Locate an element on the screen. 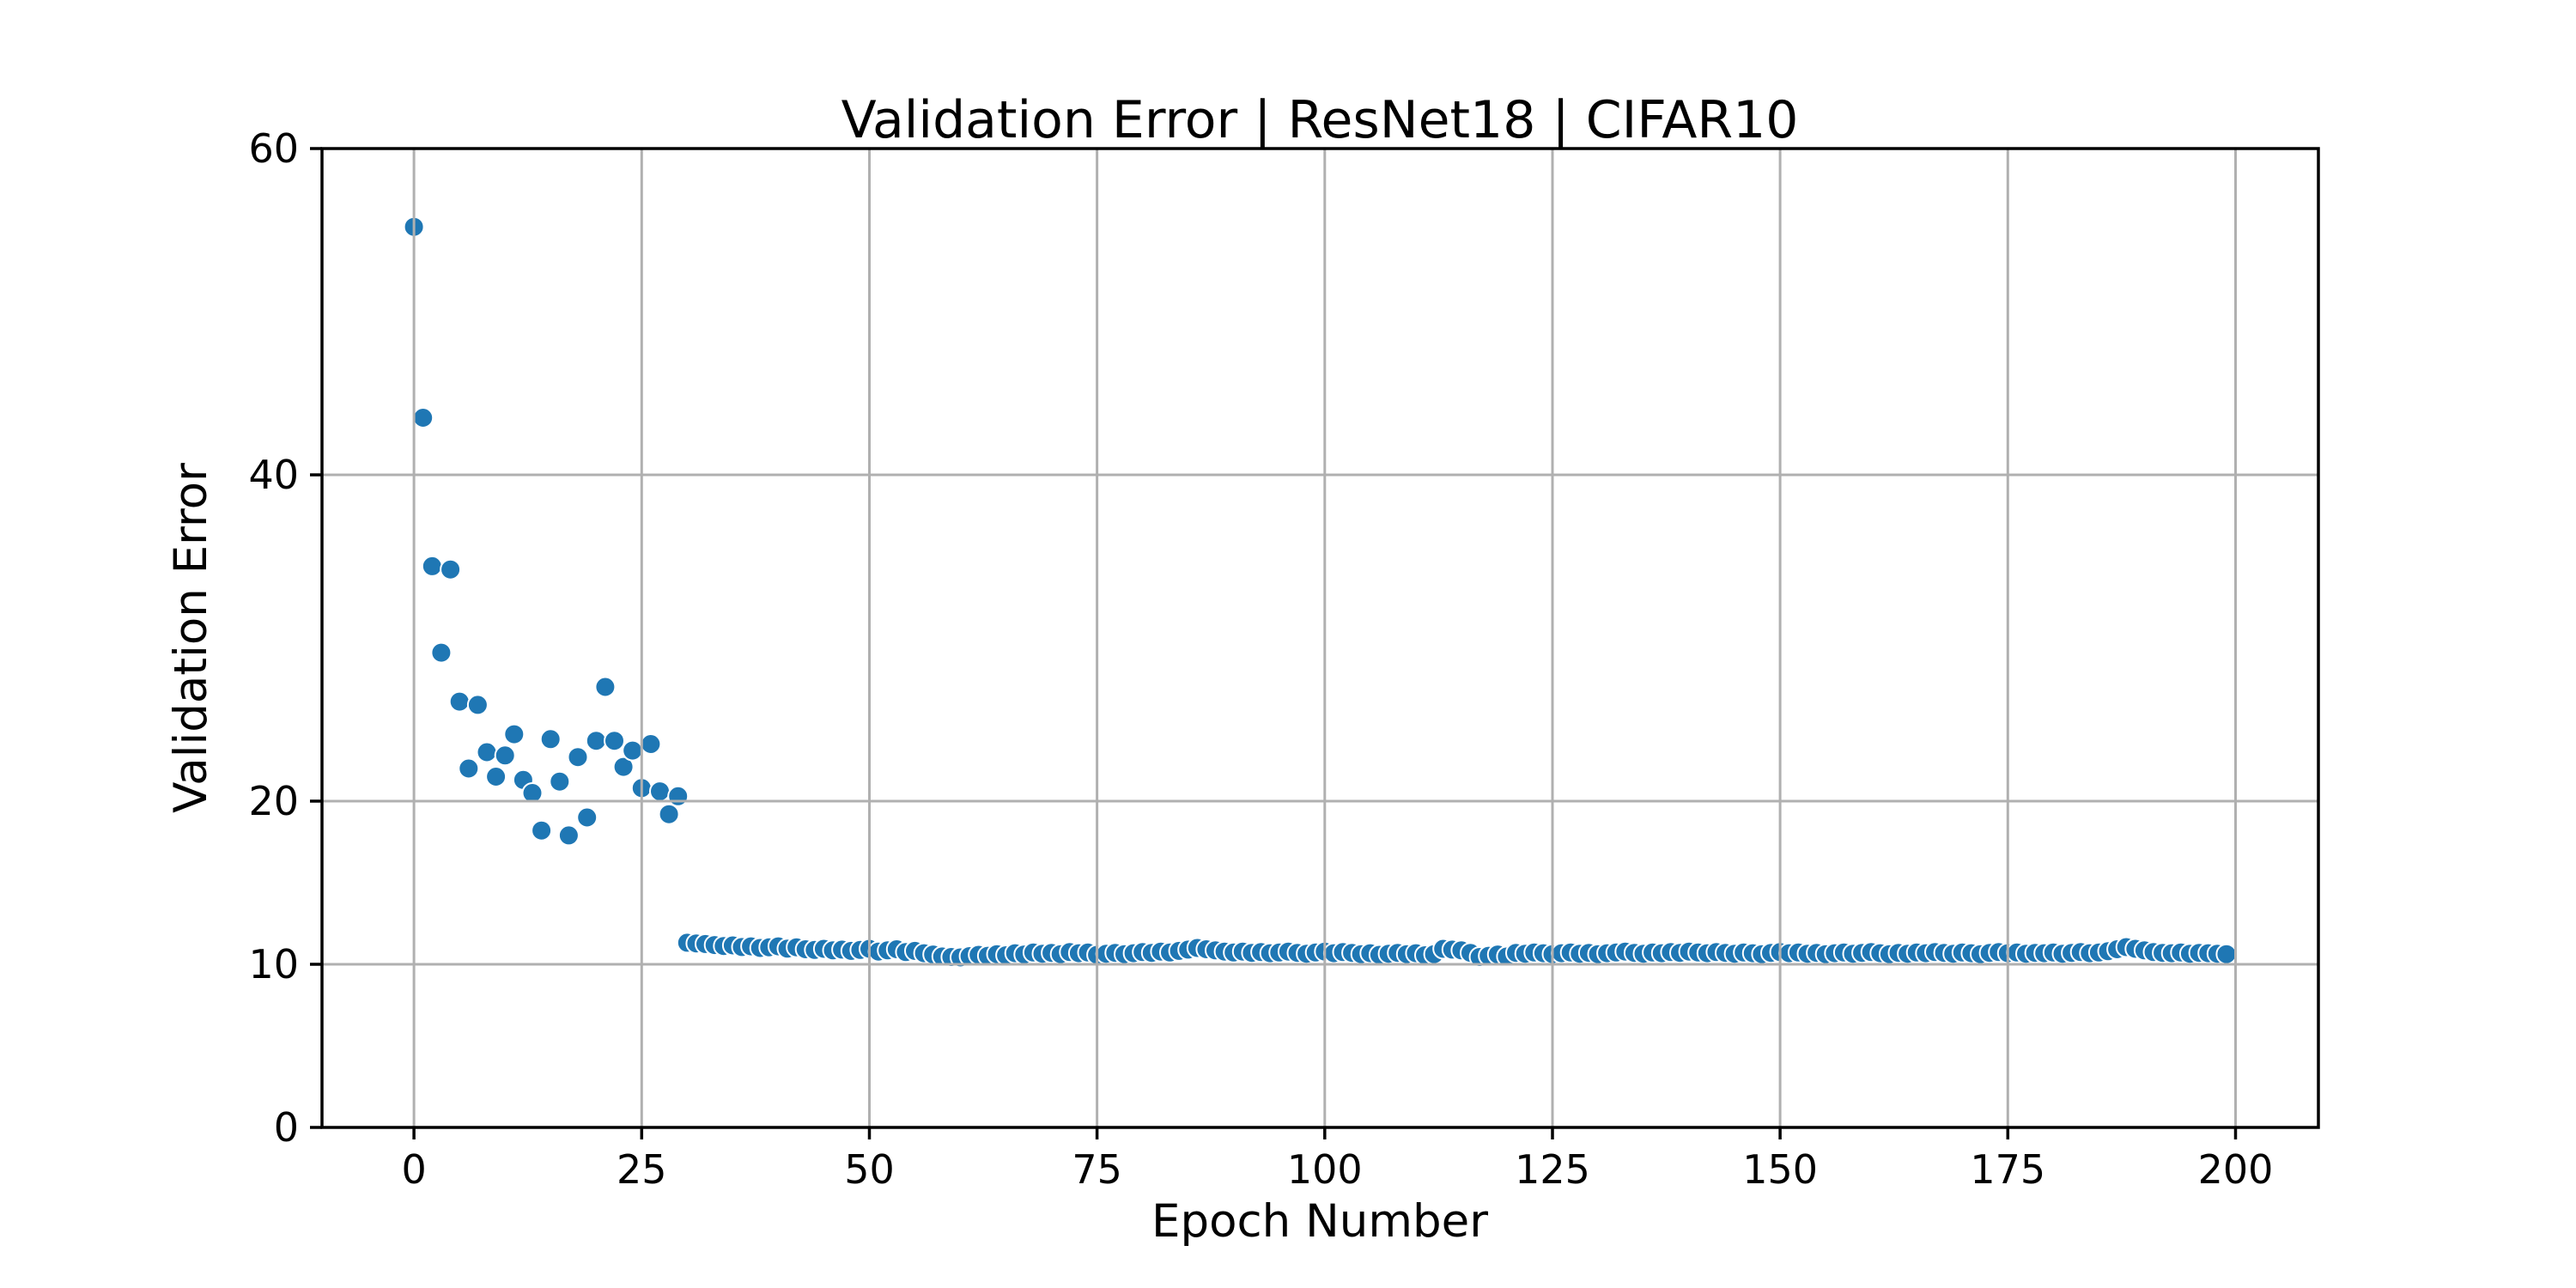 The image size is (2576, 1288). x-axis-label: Epoch Number is located at coordinates (1319, 1221).